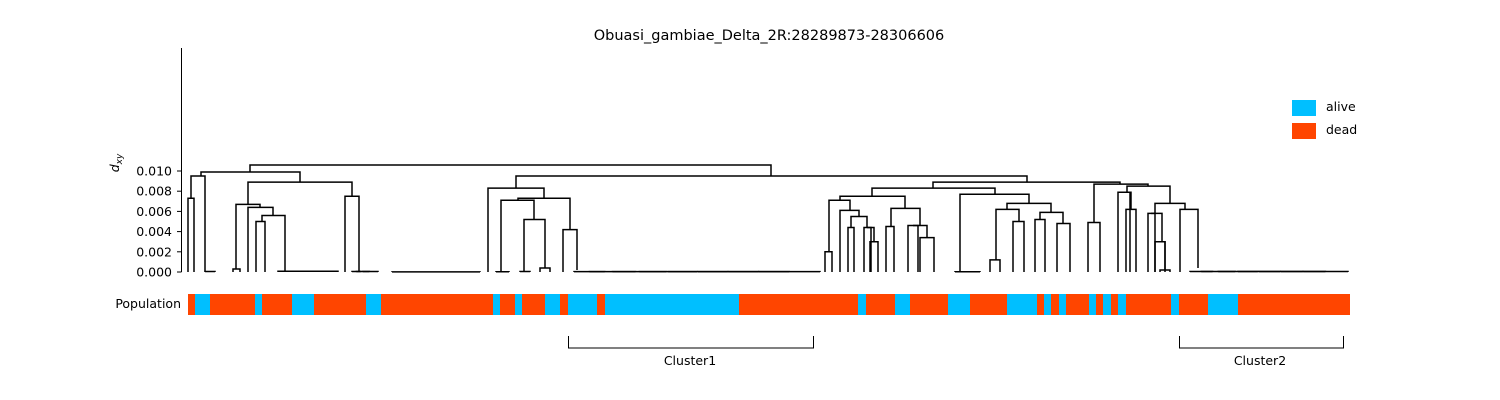 This screenshot has height=400, width=1500. What do you see at coordinates (120, 159) in the screenshot?
I see `y-axis-label-sub: xy` at bounding box center [120, 159].